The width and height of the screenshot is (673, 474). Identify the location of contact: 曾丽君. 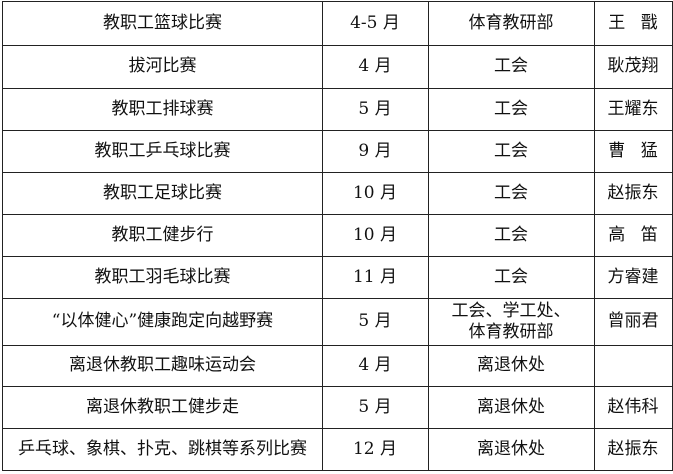
(633, 322).